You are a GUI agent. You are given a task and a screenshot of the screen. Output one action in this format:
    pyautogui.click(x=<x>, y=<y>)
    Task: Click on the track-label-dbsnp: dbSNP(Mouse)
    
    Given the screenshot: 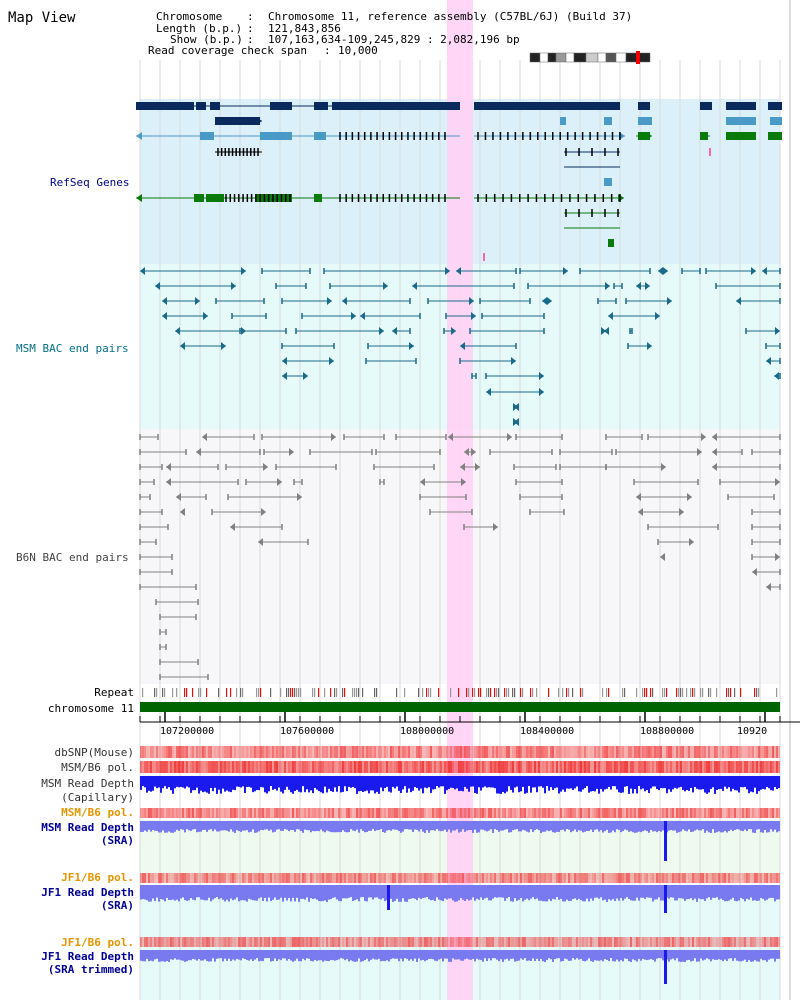 What is the action you would take?
    pyautogui.click(x=94, y=752)
    